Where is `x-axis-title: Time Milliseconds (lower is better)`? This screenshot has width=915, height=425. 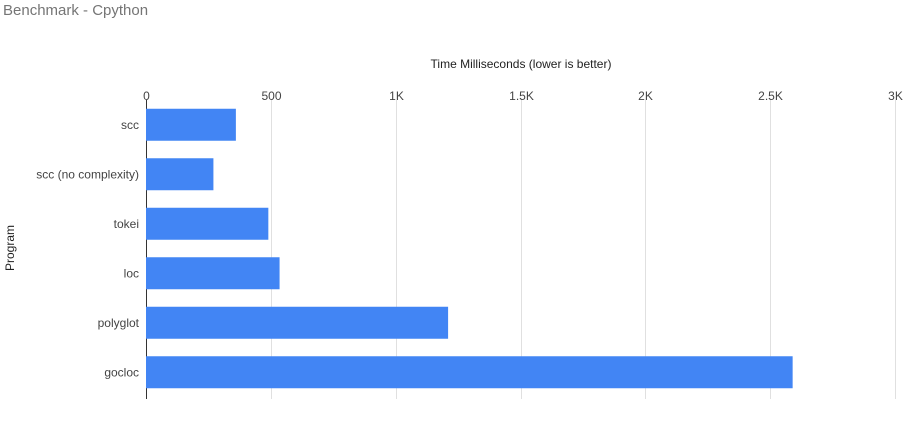 x-axis-title: Time Milliseconds (lower is better) is located at coordinates (521, 64).